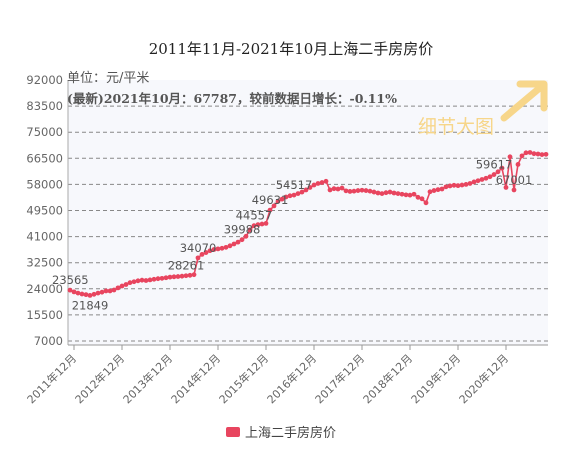 The width and height of the screenshot is (582, 449). I want to click on detail-view-link: 细节大图, so click(456, 127).